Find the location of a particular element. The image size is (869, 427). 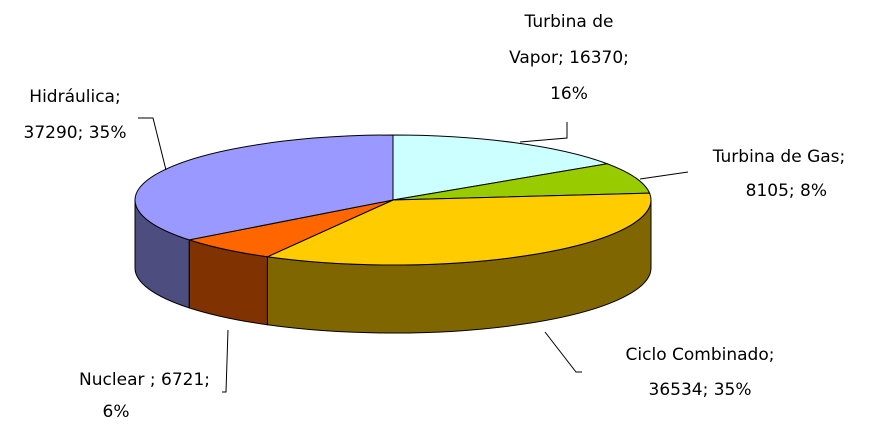

data-label: 8105; 8% is located at coordinates (786, 191).